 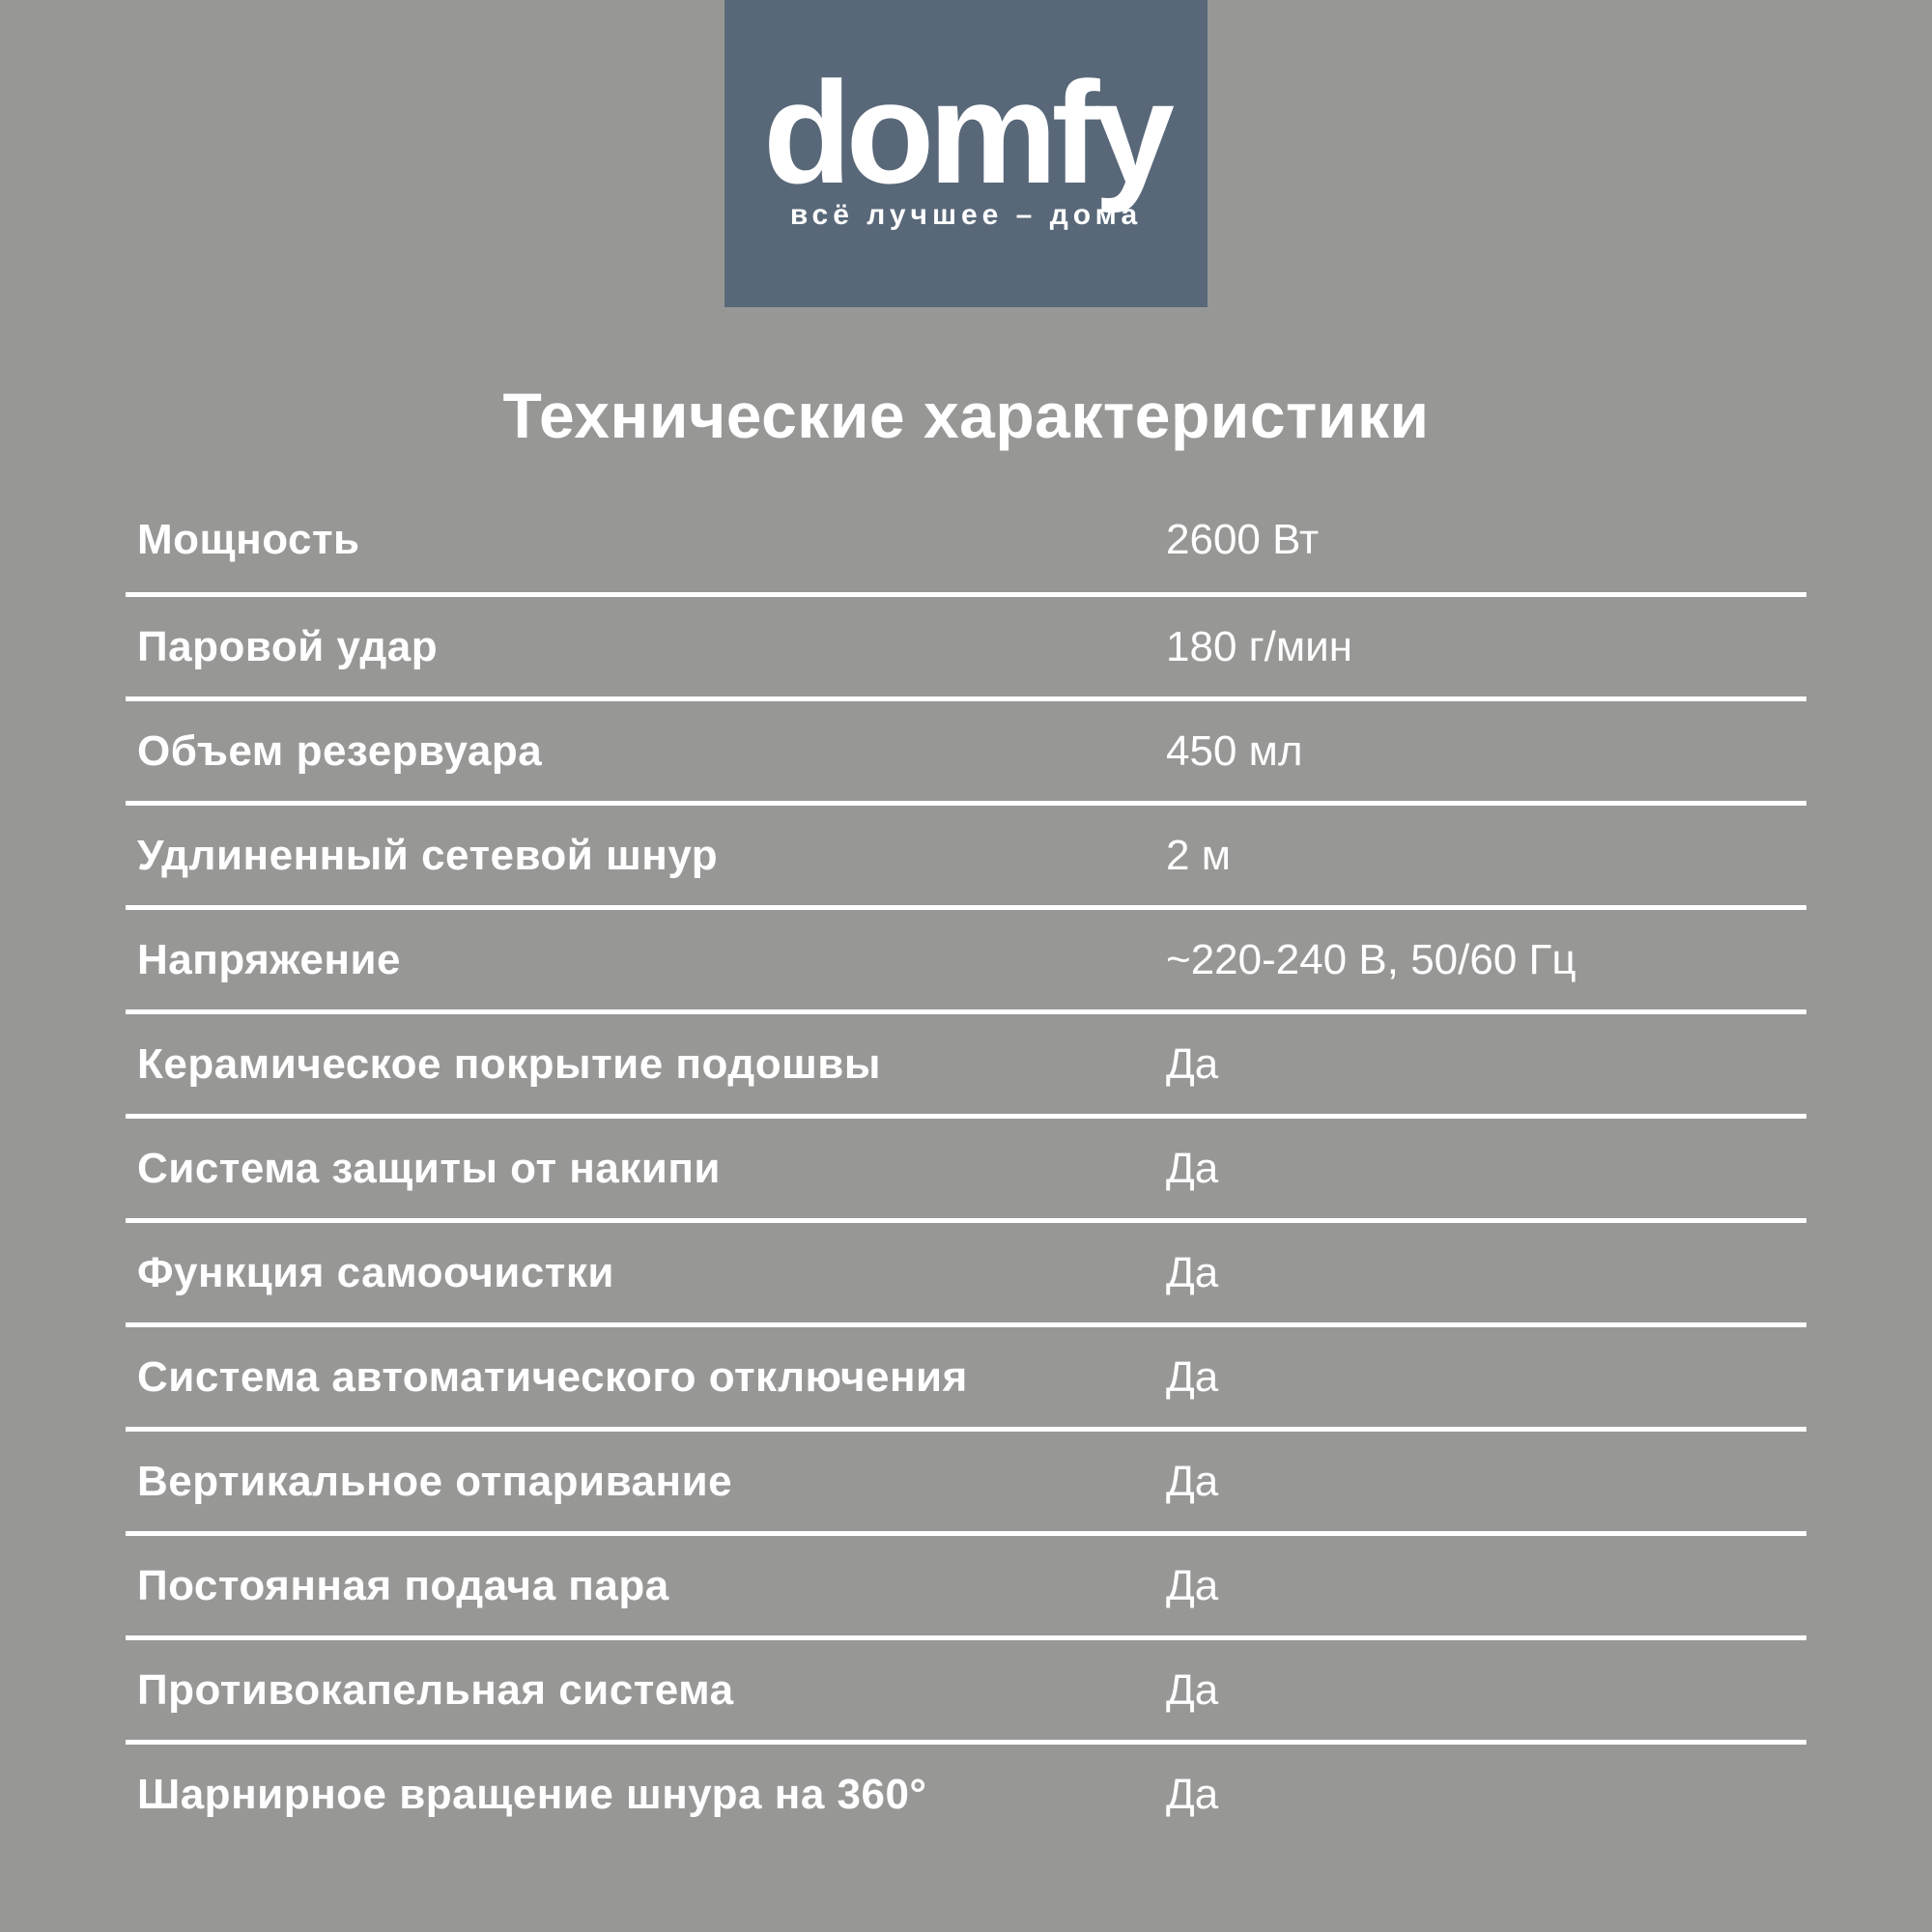 I want to click on spec-label: Постоянная подача пара, so click(x=403, y=1585).